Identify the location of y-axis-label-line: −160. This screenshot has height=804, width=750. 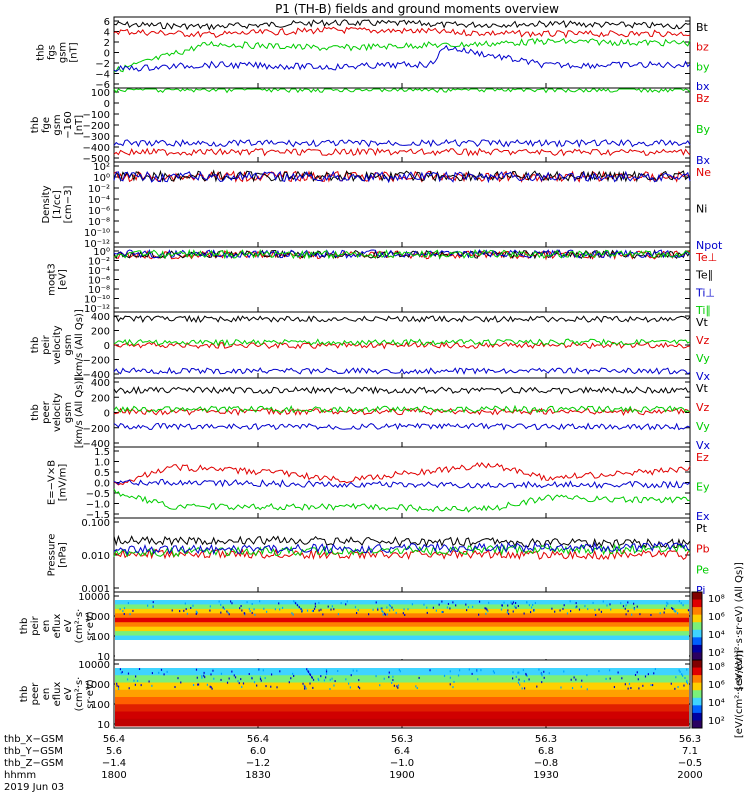
(68, 124).